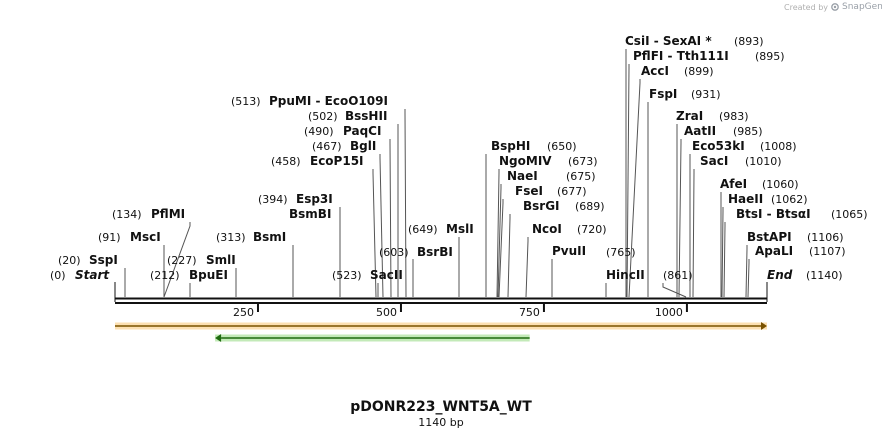 This screenshot has width=882, height=438. Describe the element at coordinates (677, 71) in the screenshot. I see `site-acci: (899) AccI` at that location.